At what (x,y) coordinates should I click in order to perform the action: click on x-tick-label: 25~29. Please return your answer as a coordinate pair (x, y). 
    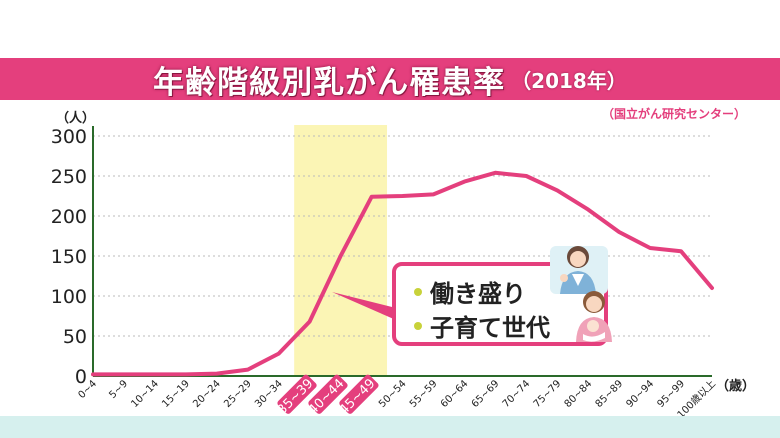
    Looking at the image, I should click on (238, 394).